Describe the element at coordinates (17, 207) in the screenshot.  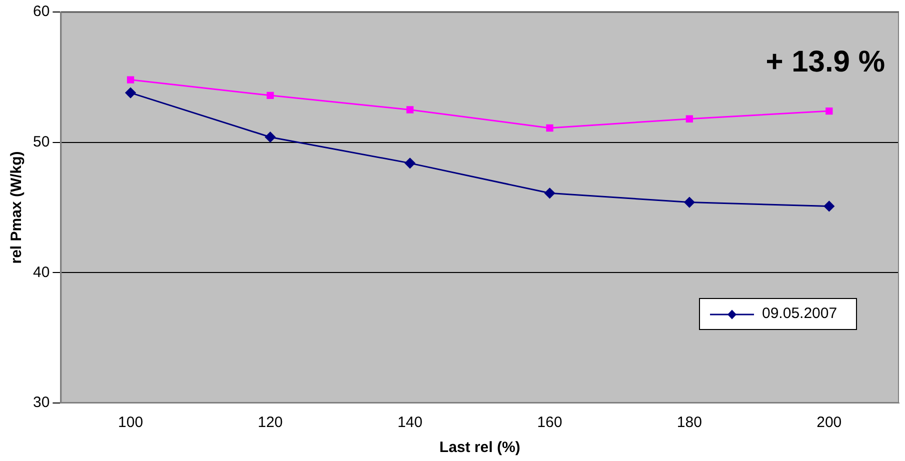
I see `y-axis-title: rel Pmax (W/kg)` at that location.